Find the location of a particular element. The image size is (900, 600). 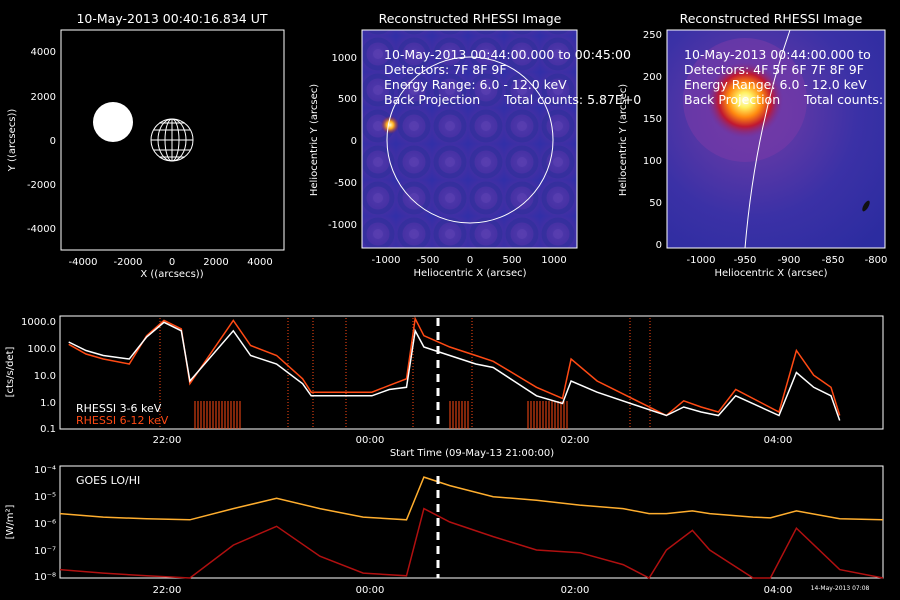

tick-label: 100 is located at coordinates (652, 161).